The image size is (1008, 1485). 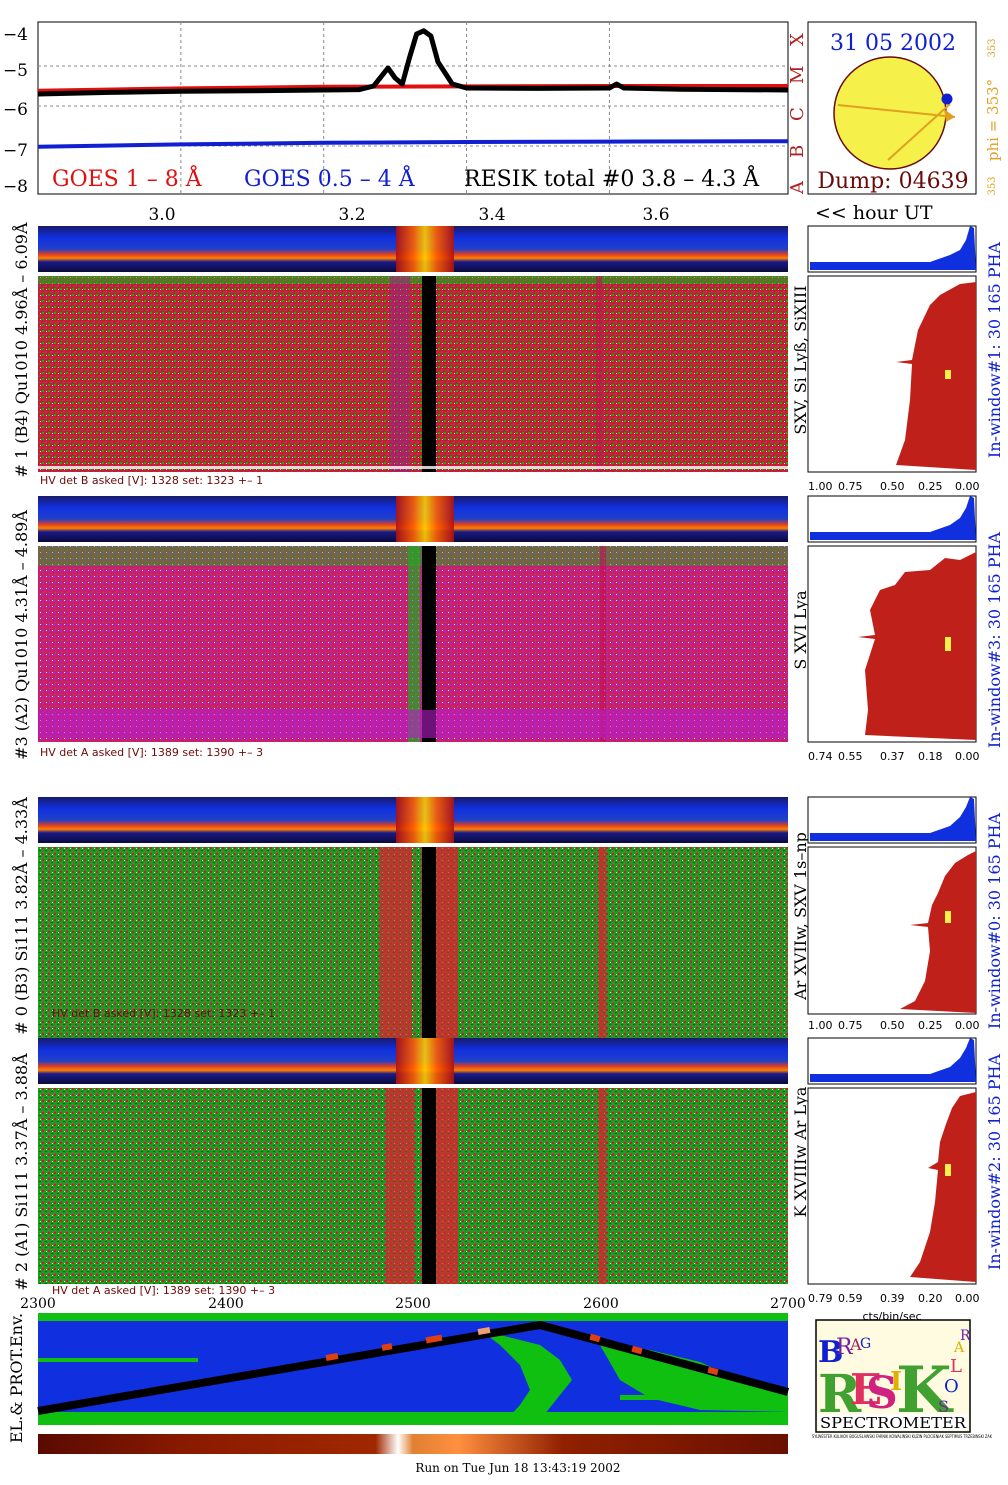 I want to click on goes-ytick-1: −5, so click(x=15, y=71).